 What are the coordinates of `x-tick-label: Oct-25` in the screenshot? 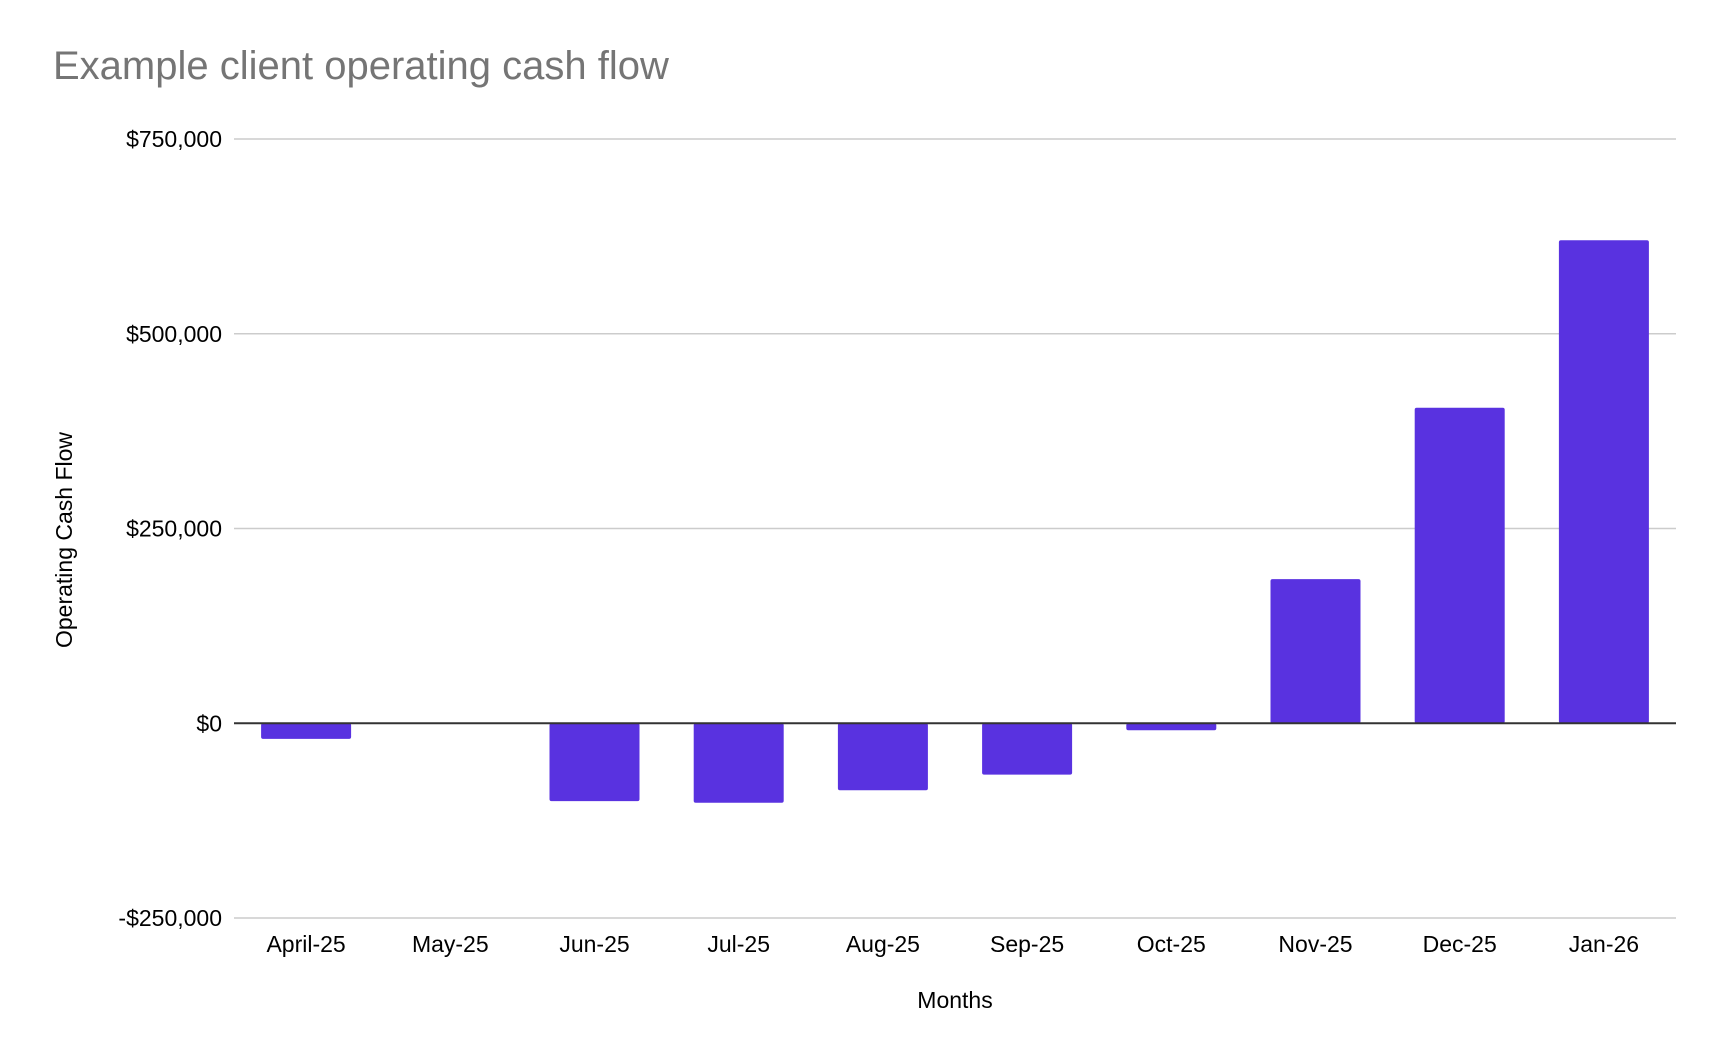 It's located at (1171, 944).